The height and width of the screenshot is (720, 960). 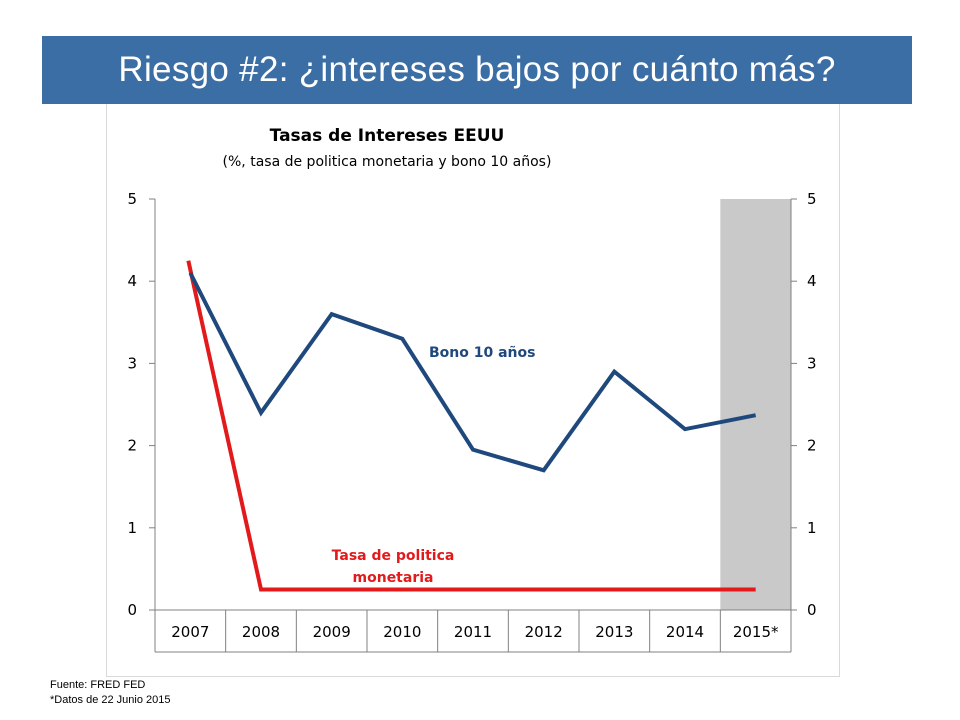 I want to click on left-y-tick-label: 5, so click(x=132, y=199).